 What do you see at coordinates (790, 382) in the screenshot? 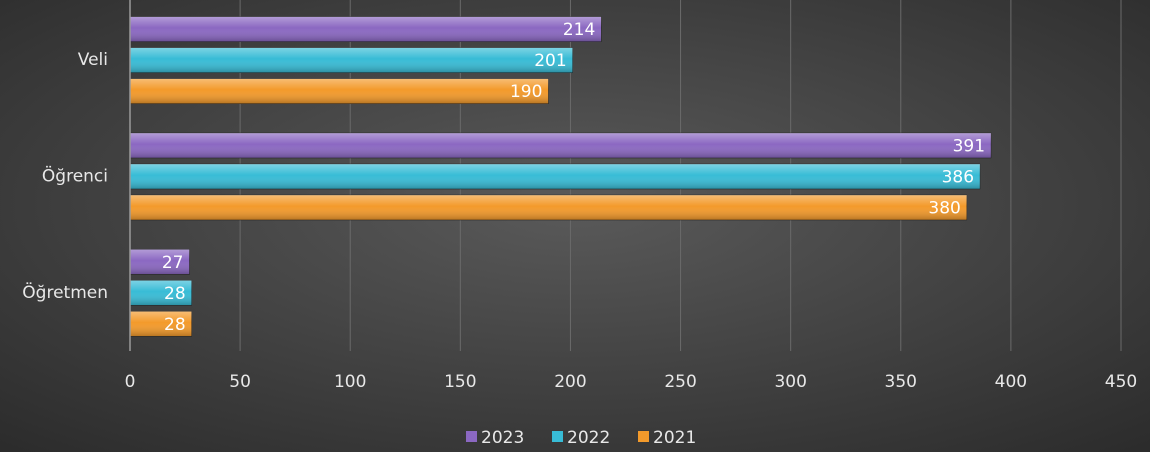
I see `x-tick-label: 300` at bounding box center [790, 382].